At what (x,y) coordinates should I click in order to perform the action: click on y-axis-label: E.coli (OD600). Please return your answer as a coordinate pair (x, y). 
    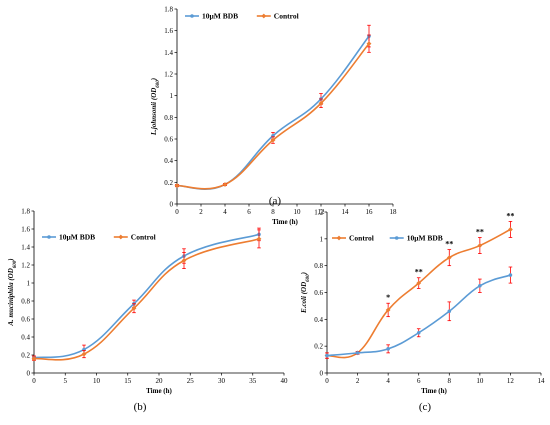
    Looking at the image, I should click on (305, 293).